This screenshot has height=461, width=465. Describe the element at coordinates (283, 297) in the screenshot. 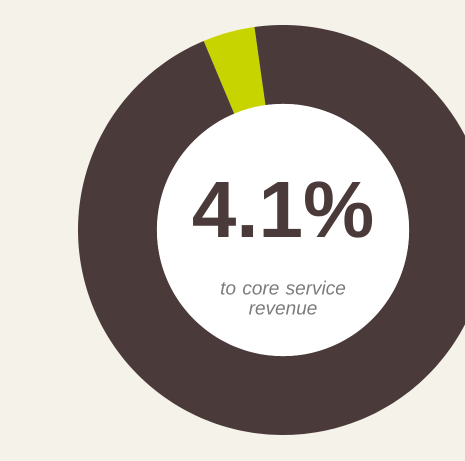

I see `text: to core service revenue` at that location.